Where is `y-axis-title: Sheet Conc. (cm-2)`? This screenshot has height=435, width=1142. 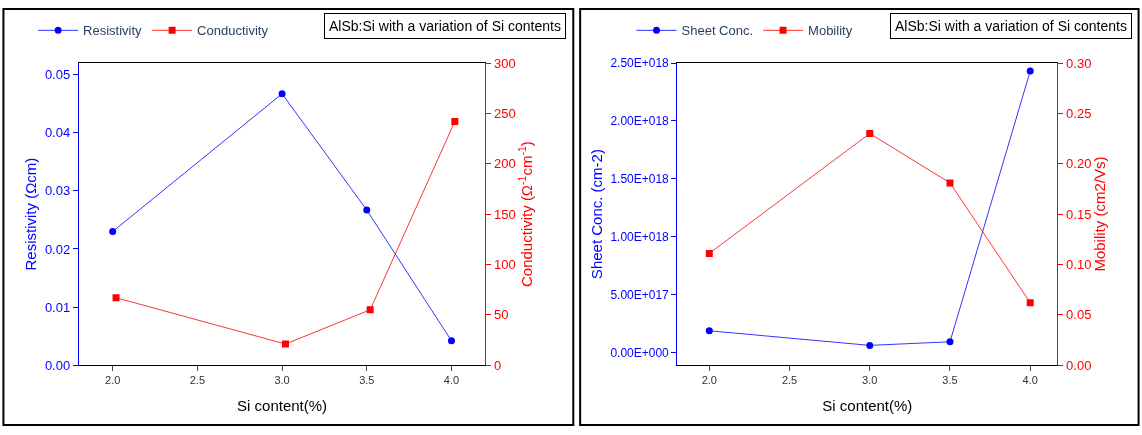
y-axis-title: Sheet Conc. (cm-2) is located at coordinates (596, 214).